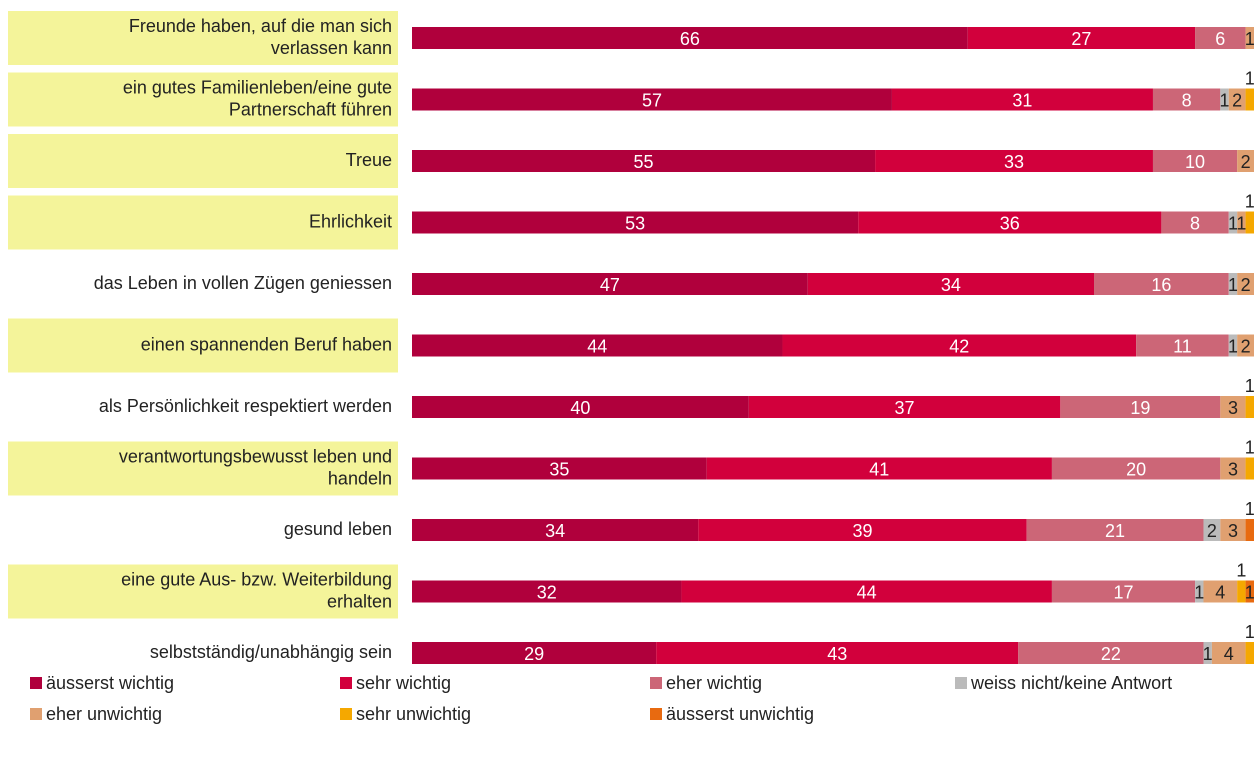 The width and height of the screenshot is (1260, 759). I want to click on value-label: 10, so click(1195, 162).